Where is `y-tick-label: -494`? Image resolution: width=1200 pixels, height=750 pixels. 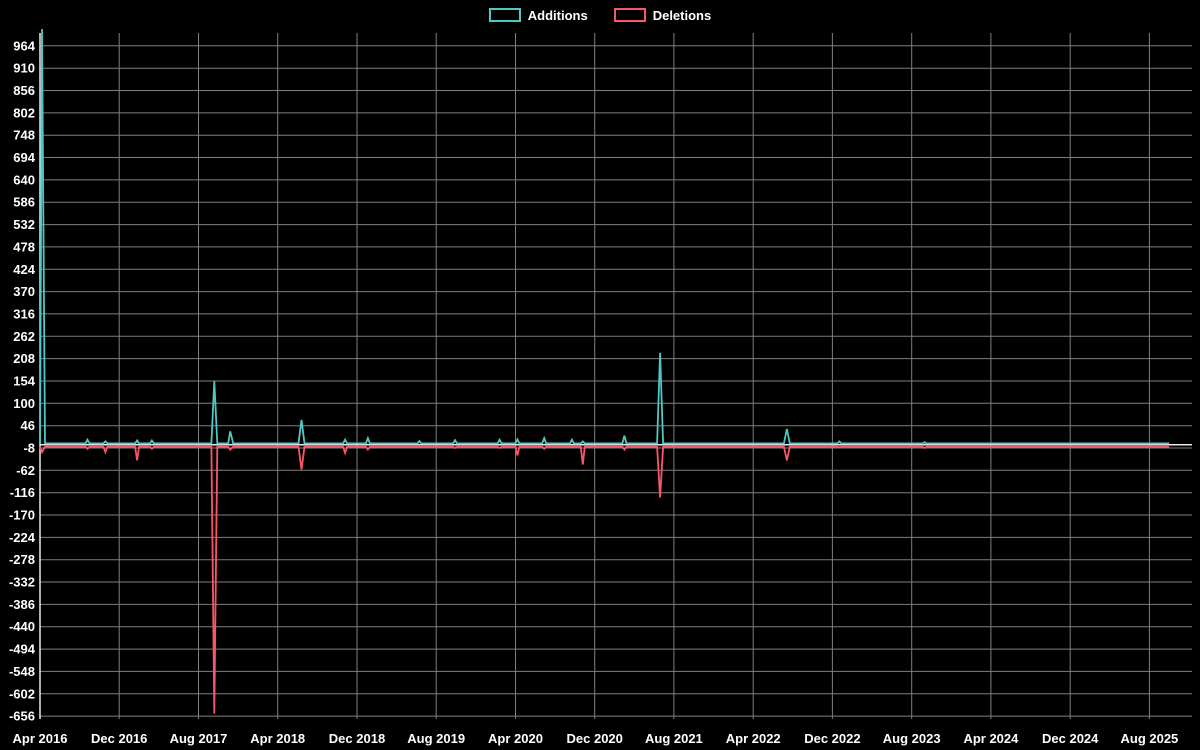 y-tick-label: -494 is located at coordinates (22, 649).